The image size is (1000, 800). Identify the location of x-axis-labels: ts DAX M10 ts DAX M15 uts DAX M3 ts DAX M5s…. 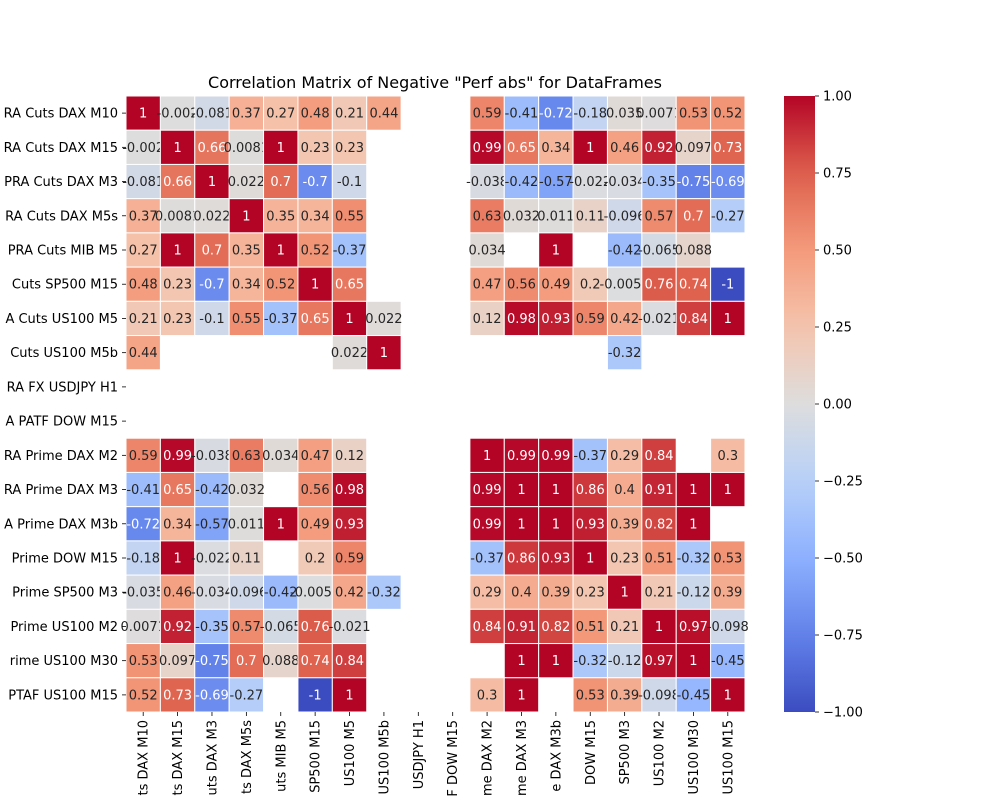
(436, 754).